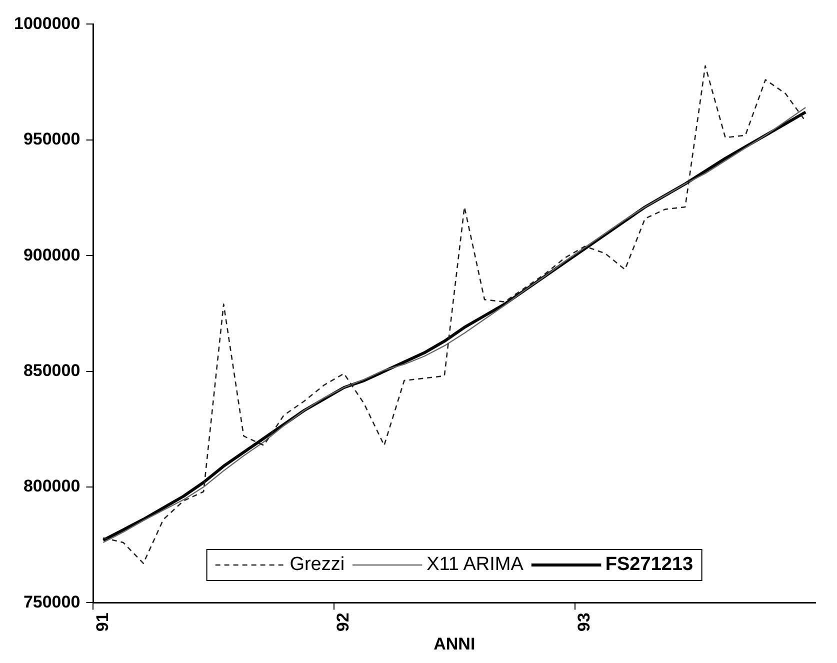 The width and height of the screenshot is (837, 663). What do you see at coordinates (51, 486) in the screenshot?
I see `y-tick-label: 800000` at bounding box center [51, 486].